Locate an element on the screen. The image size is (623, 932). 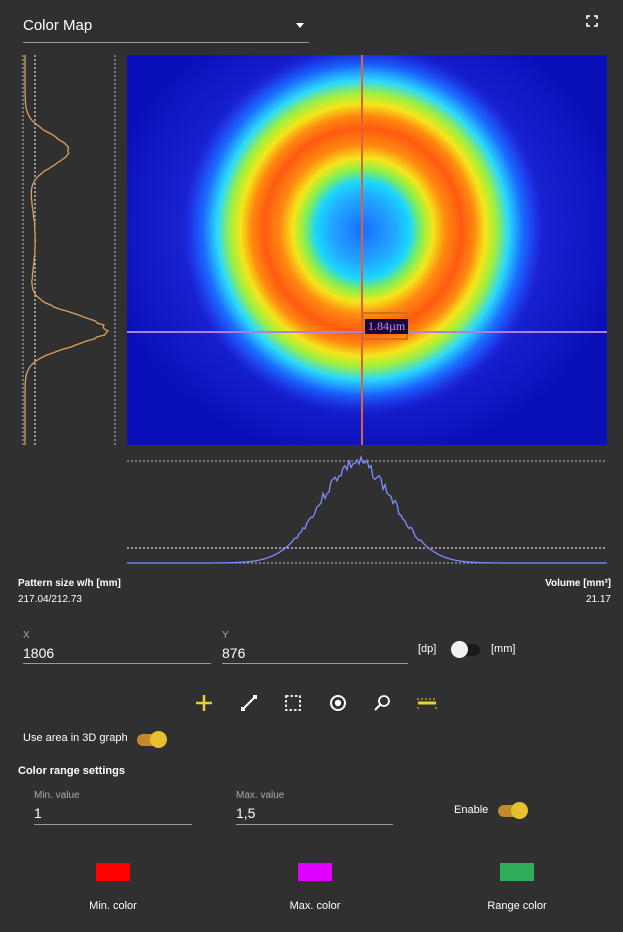
horizontal-profile-curve is located at coordinates (367, 509).